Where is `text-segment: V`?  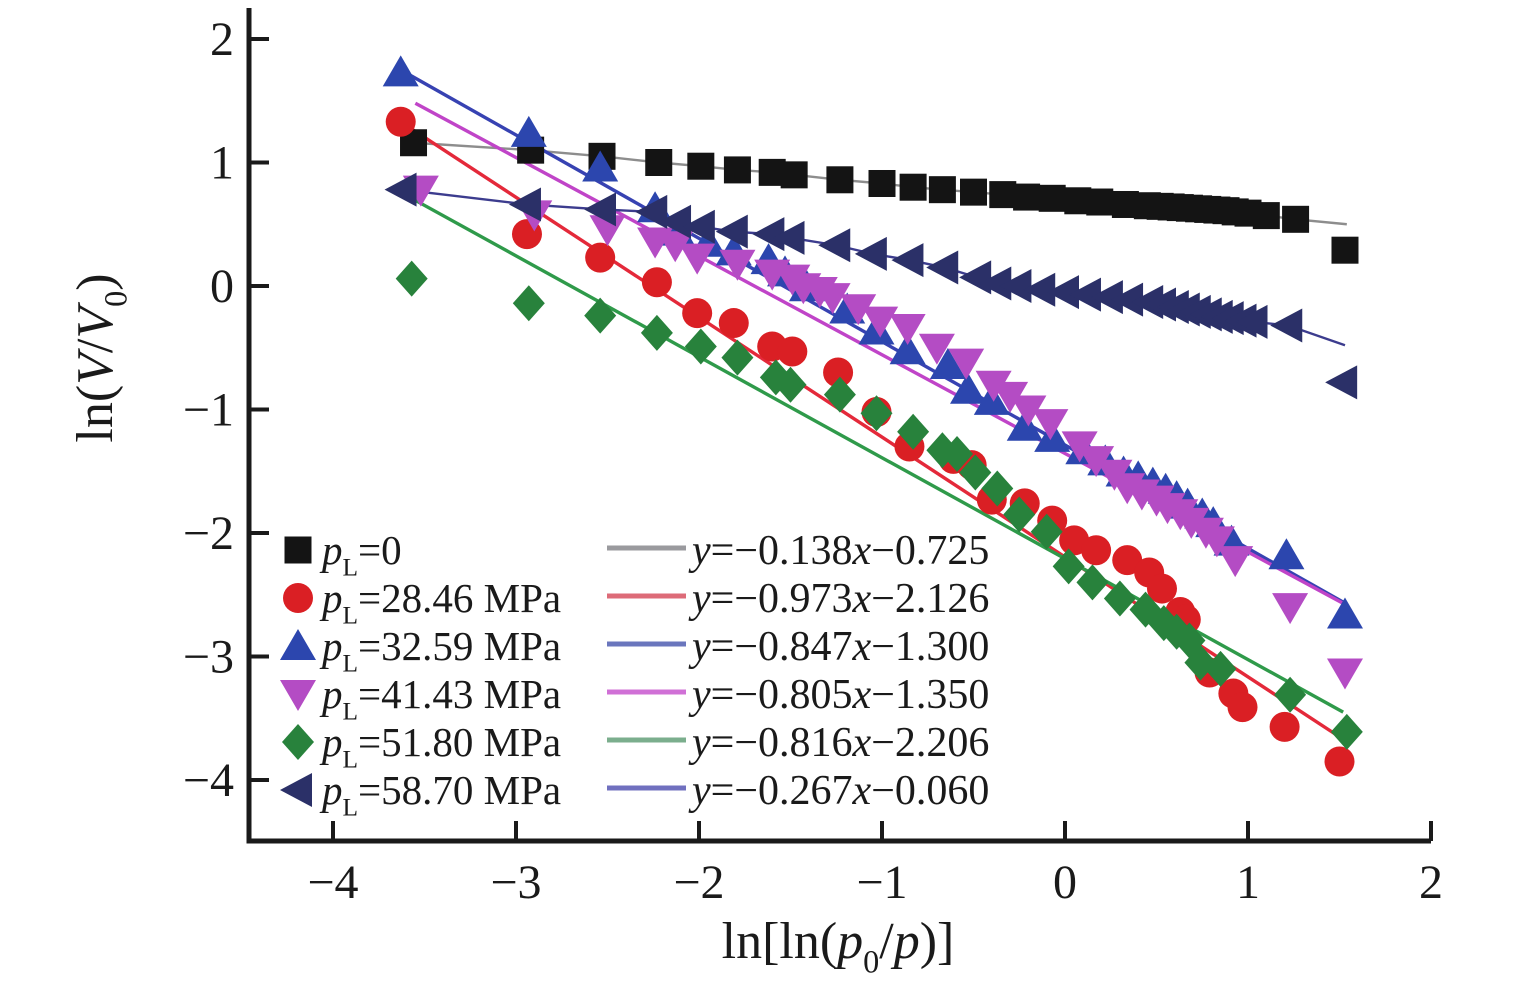
text-segment: V is located at coordinates (95, 366).